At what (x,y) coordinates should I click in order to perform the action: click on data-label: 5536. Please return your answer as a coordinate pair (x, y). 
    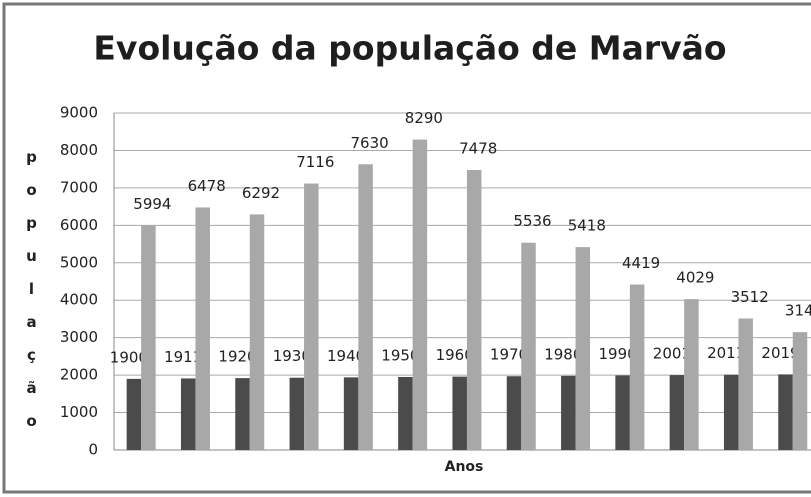
    Looking at the image, I should click on (532, 221).